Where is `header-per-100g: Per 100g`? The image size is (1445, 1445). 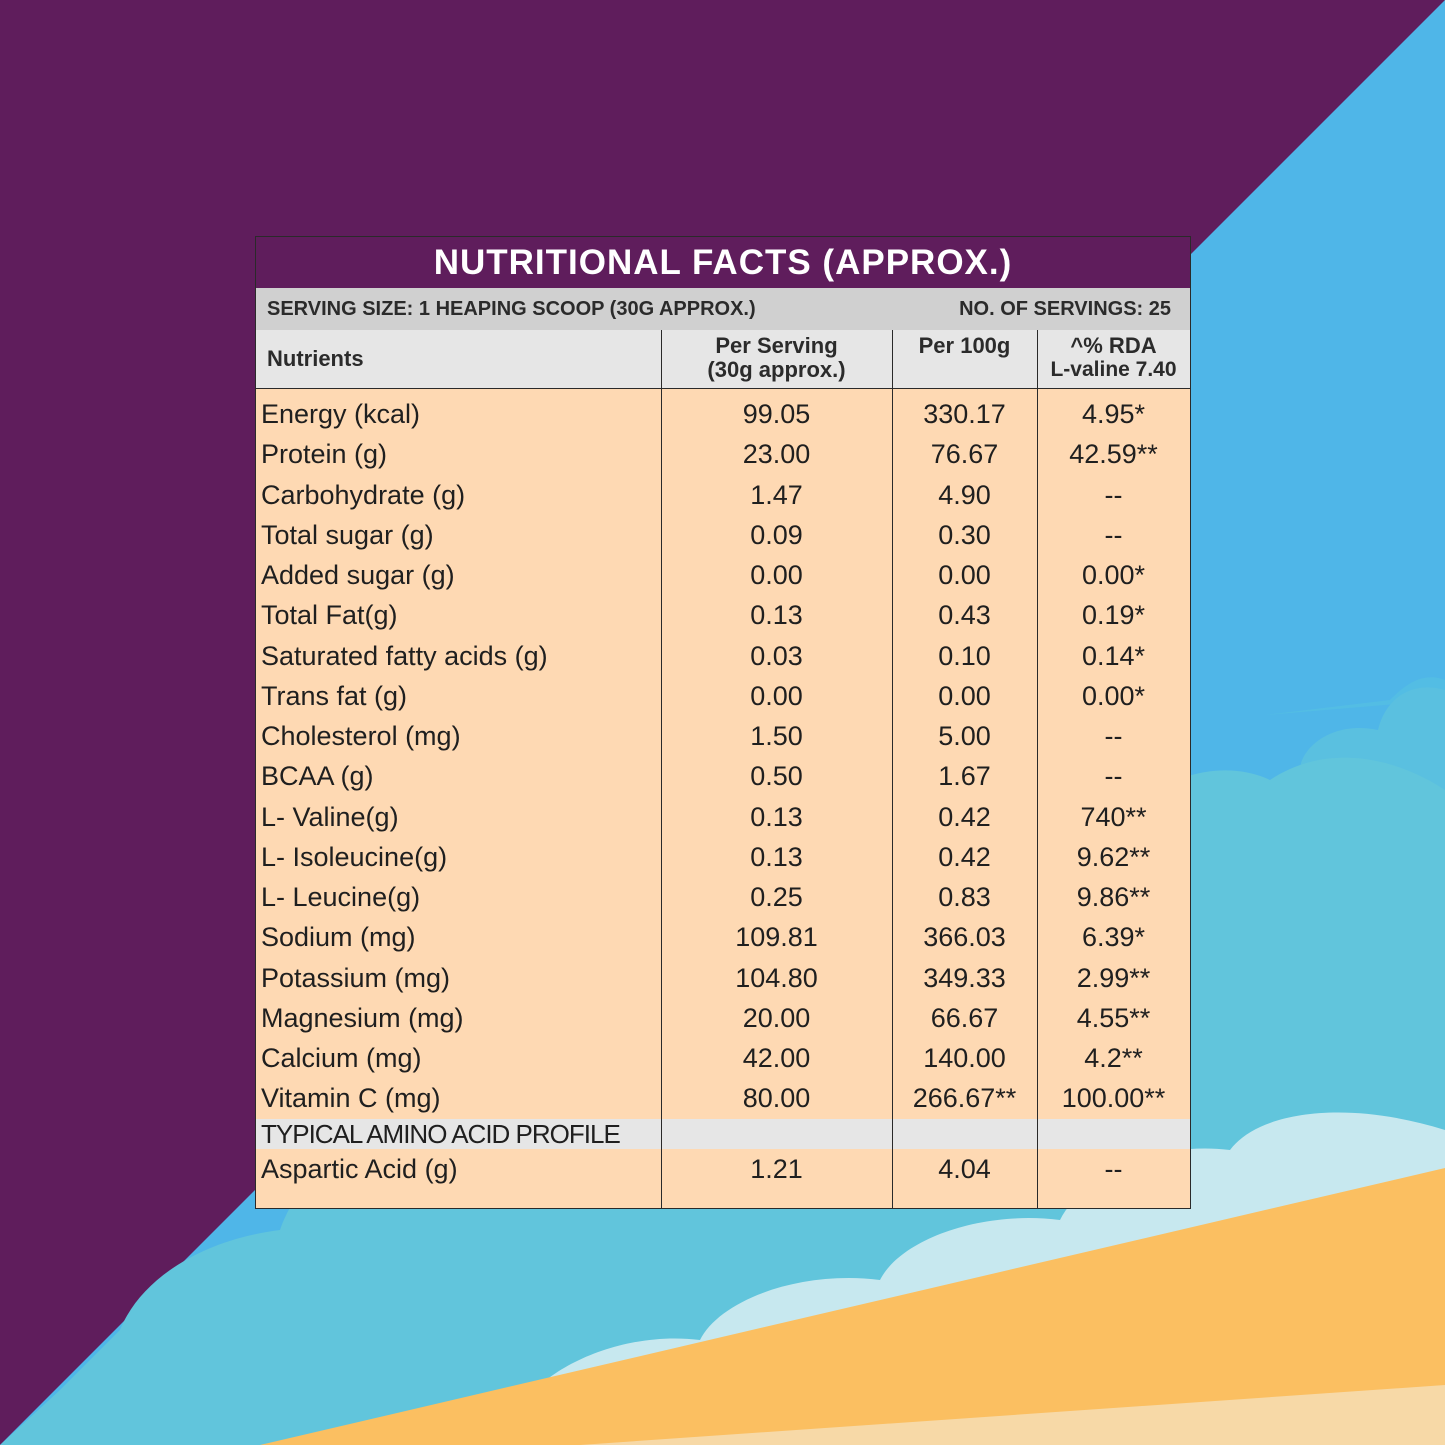 header-per-100g: Per 100g is located at coordinates (964, 359).